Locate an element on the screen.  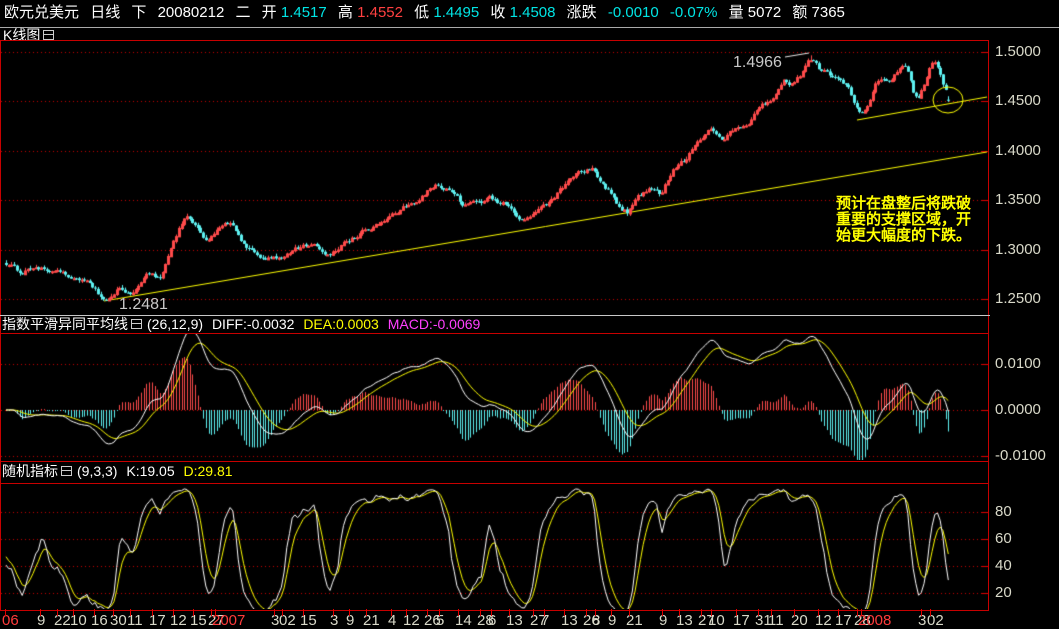
page-indicator: 下 is located at coordinates (139, 12).